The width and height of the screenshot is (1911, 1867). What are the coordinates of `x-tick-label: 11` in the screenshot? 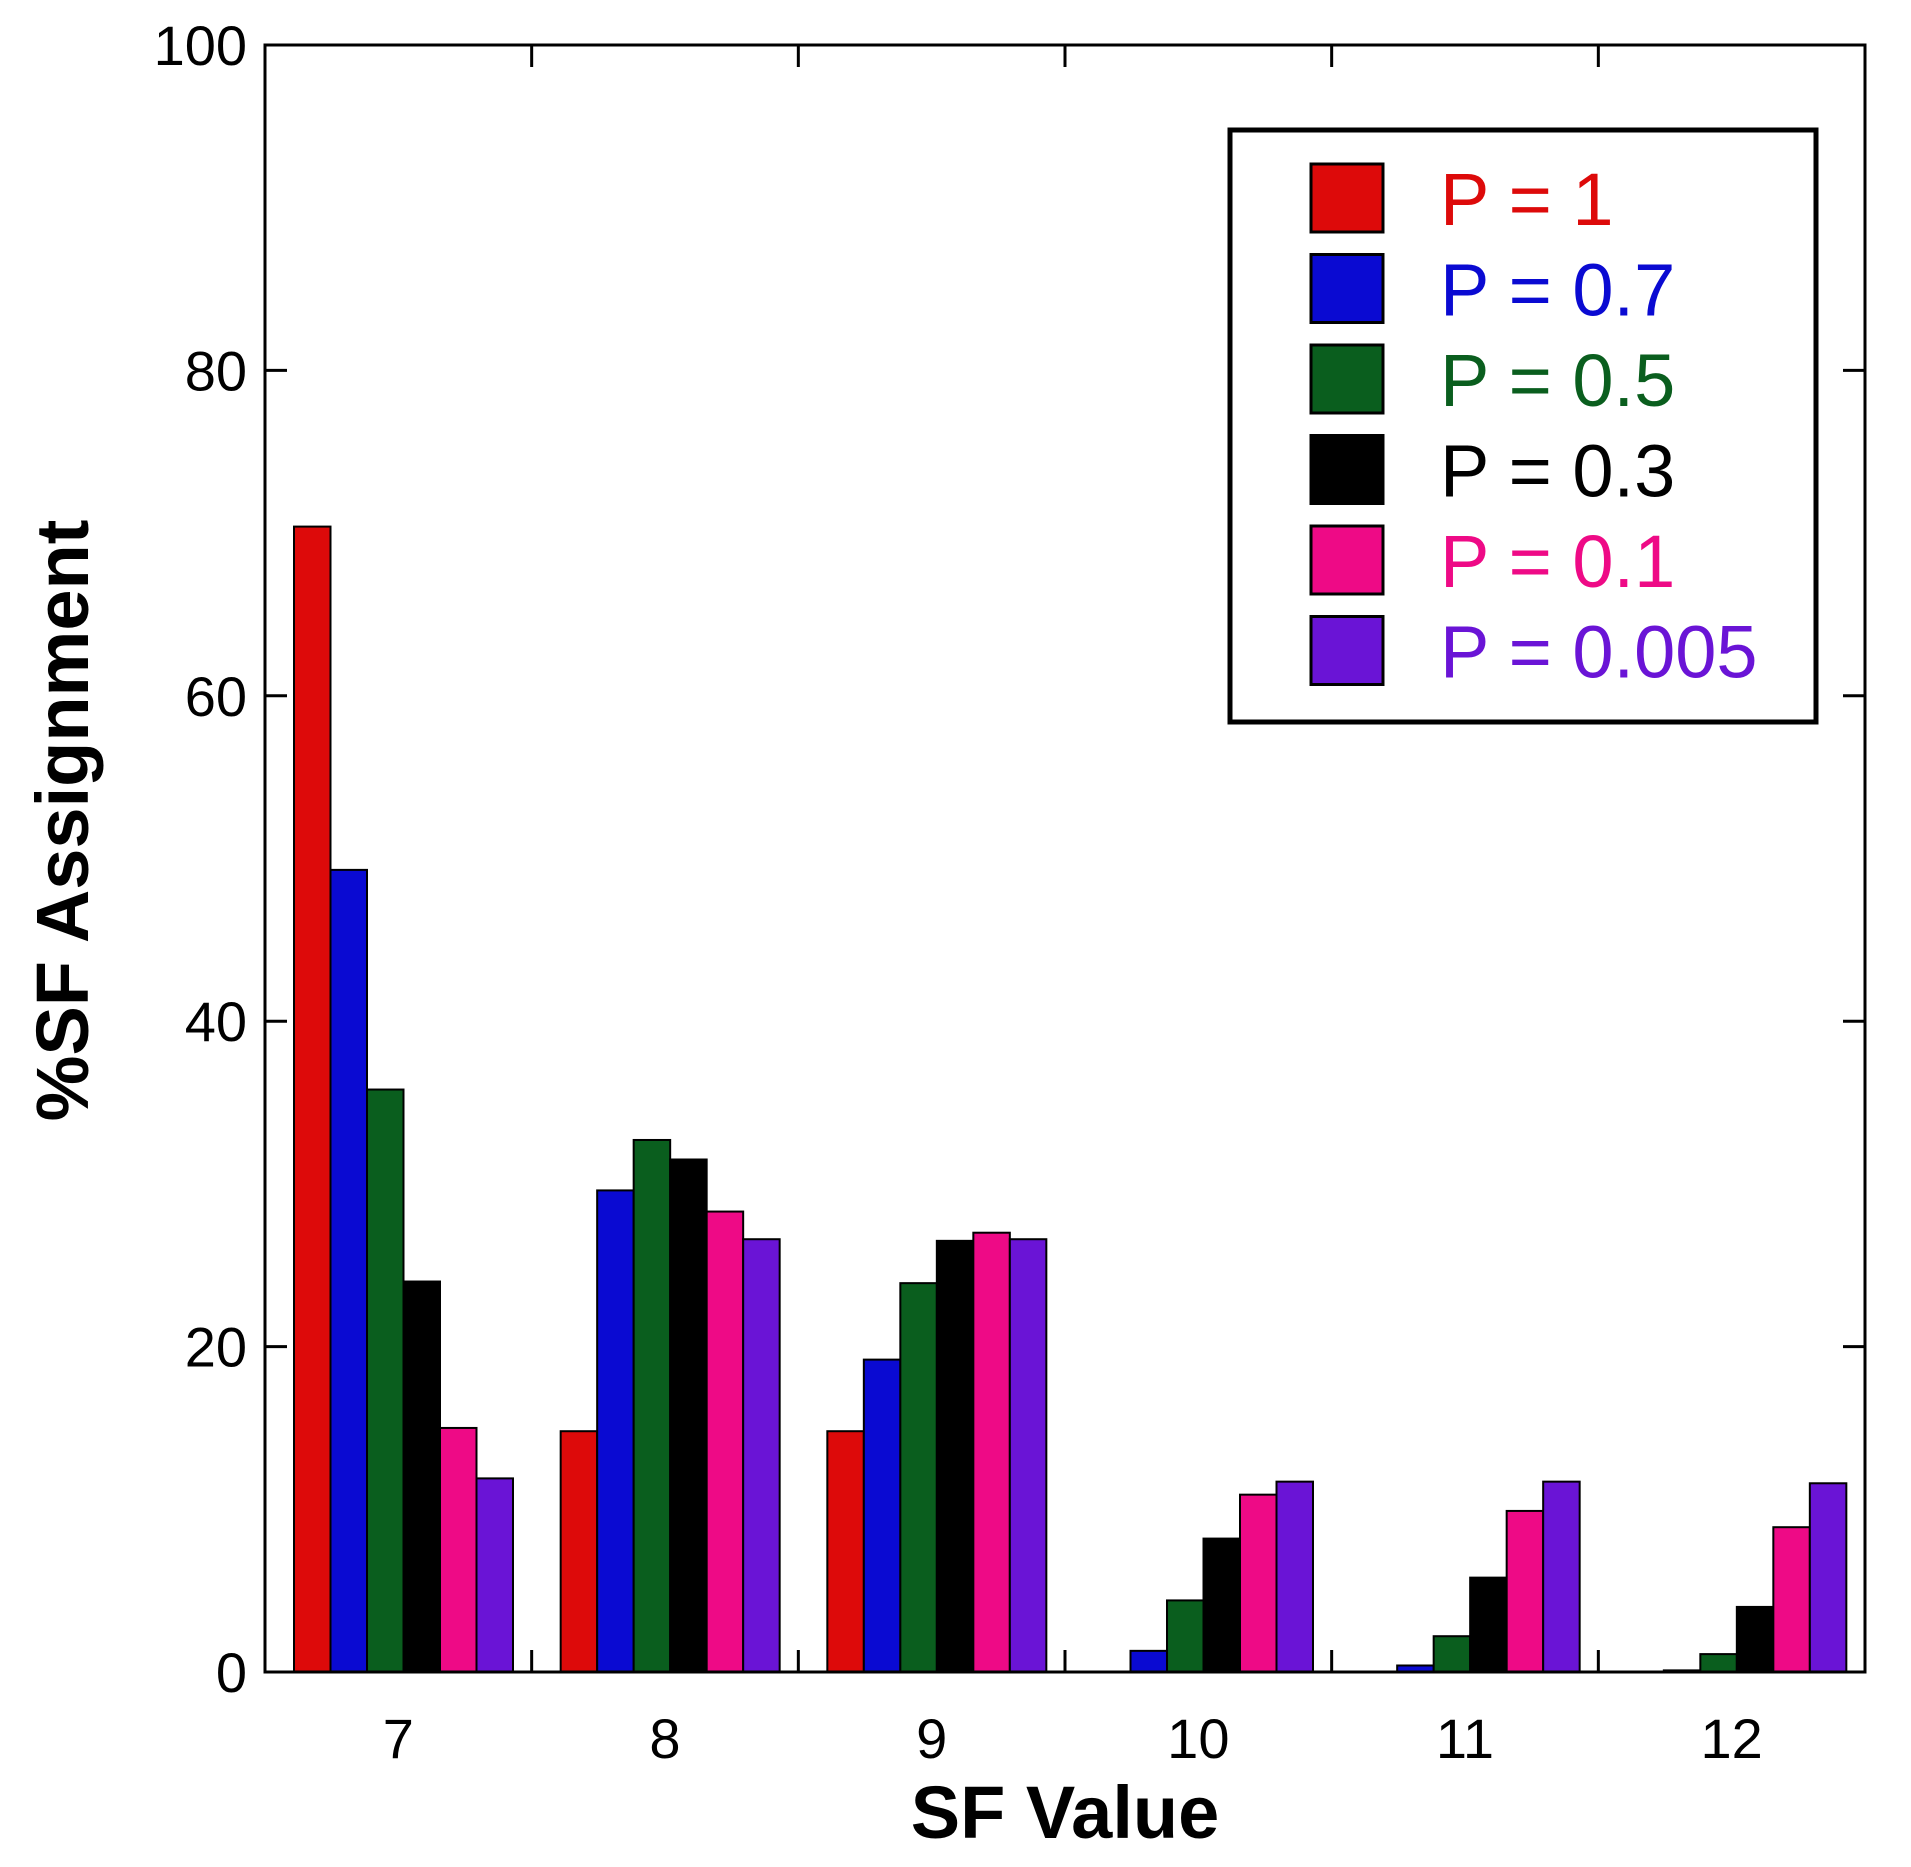 It's located at (1465, 1738).